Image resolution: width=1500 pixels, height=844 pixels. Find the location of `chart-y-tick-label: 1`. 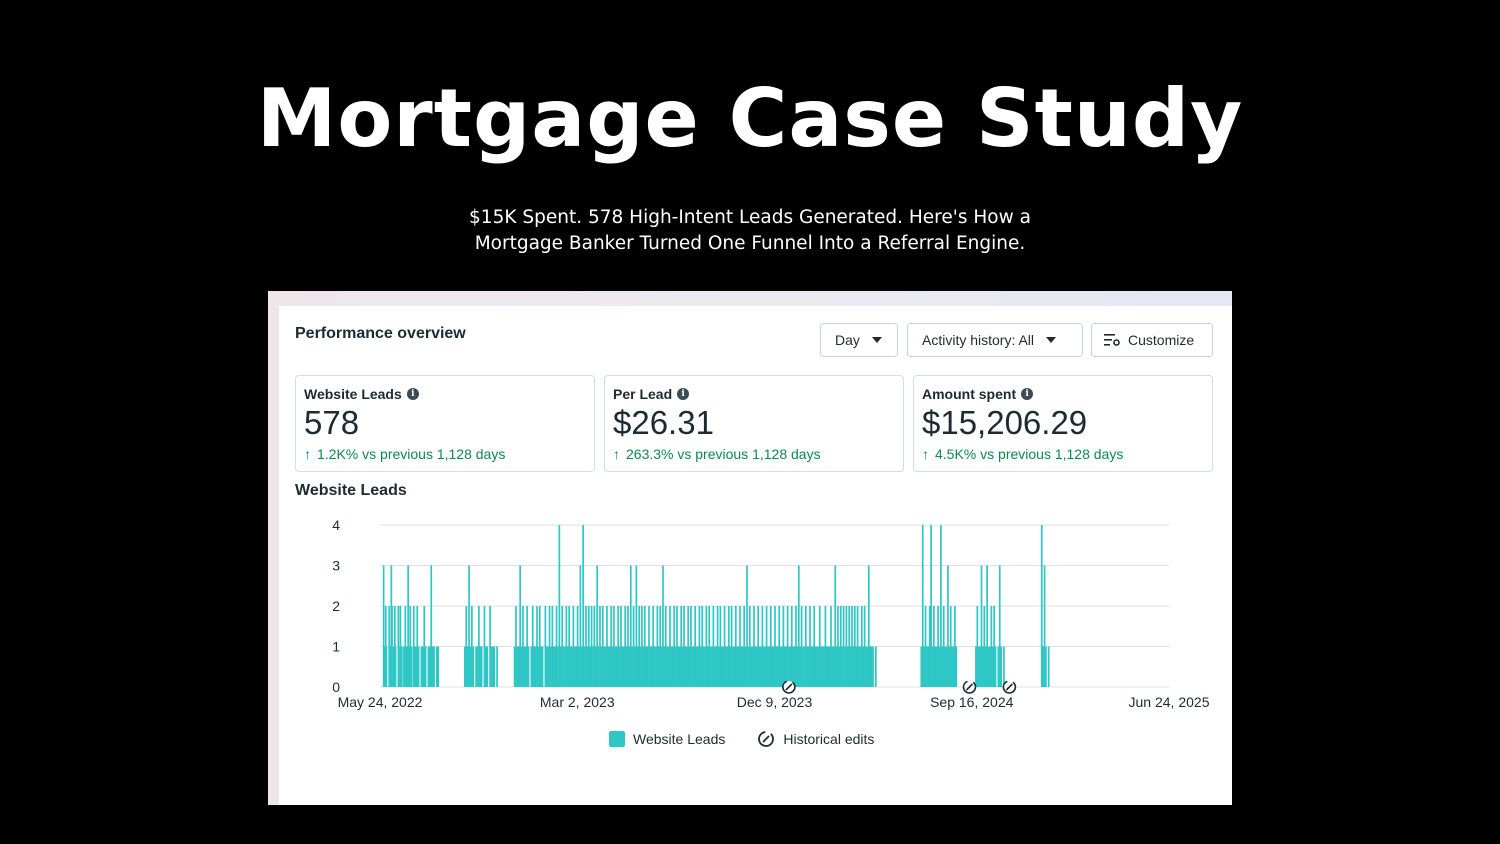

chart-y-tick-label: 1 is located at coordinates (336, 647).